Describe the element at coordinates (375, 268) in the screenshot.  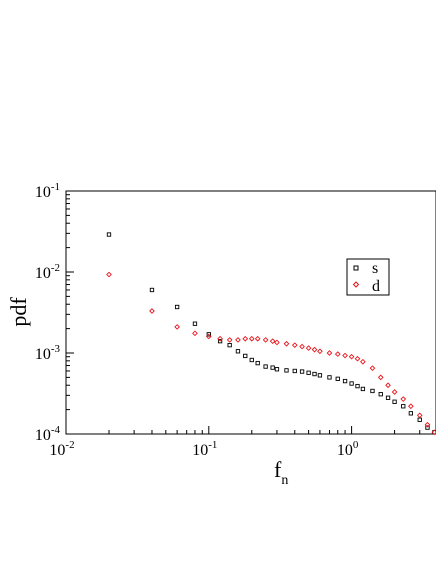
I see `legend-label-s: s` at that location.